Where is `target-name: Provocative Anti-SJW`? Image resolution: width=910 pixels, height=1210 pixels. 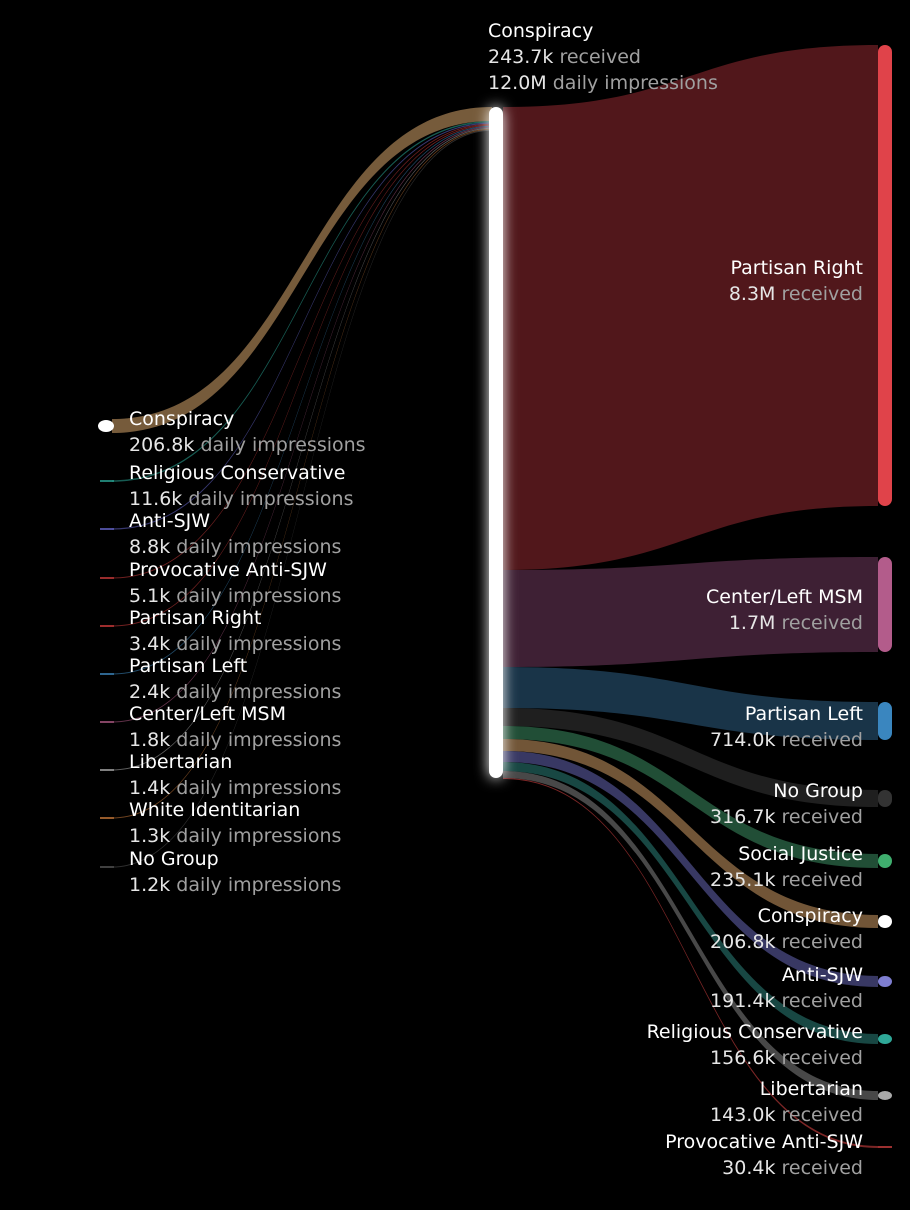 target-name: Provocative Anti-SJW is located at coordinates (764, 1142).